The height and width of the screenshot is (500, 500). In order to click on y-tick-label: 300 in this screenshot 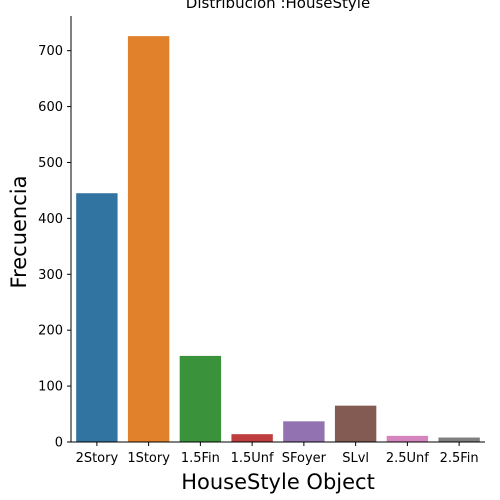, I will do `click(50, 275)`.